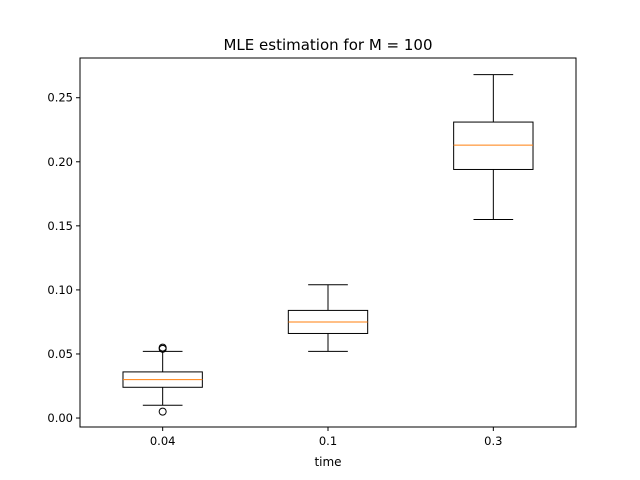 Image resolution: width=640 pixels, height=480 pixels. I want to click on y-tick-label: 0.20, so click(60, 162).